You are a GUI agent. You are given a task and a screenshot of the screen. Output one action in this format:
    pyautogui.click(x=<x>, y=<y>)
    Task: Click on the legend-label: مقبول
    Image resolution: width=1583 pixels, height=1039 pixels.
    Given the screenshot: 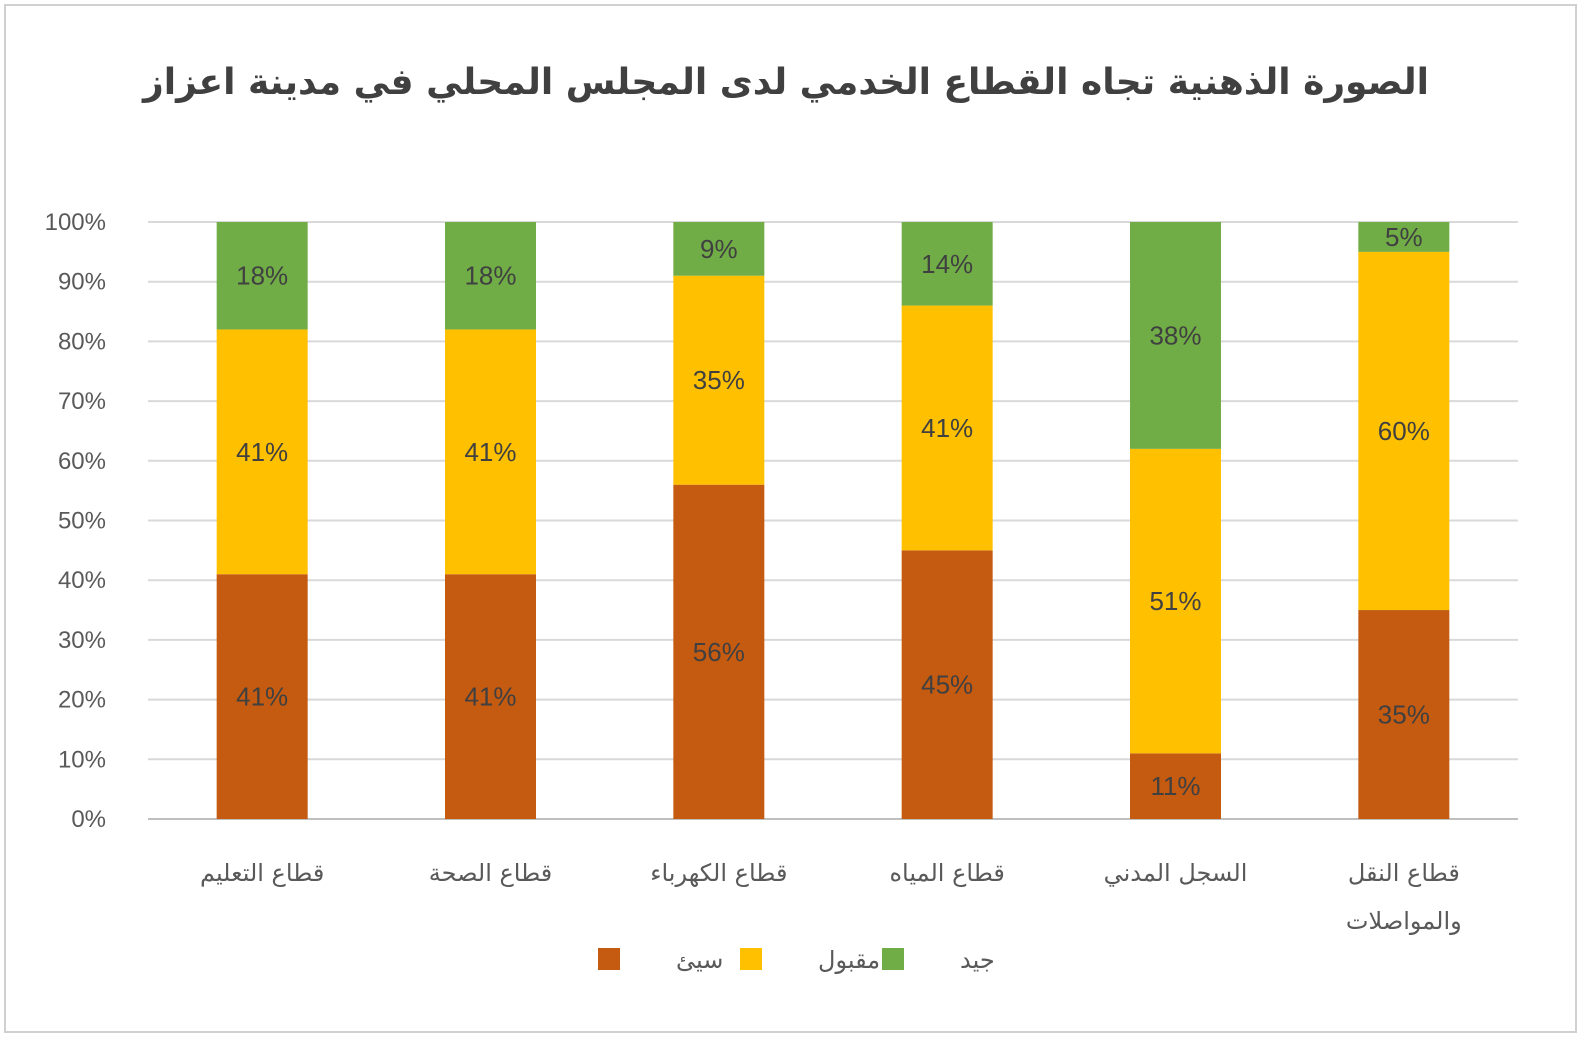 What is the action you would take?
    pyautogui.click(x=849, y=960)
    